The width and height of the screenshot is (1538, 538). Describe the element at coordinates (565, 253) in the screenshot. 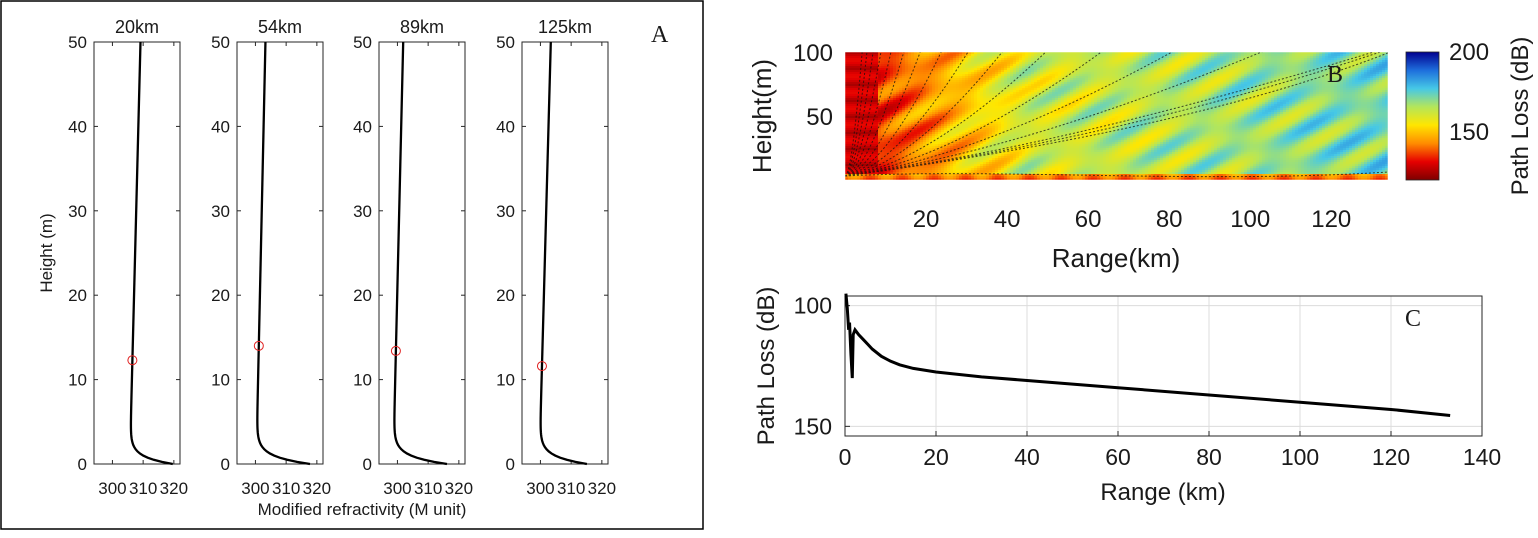

I see `axes-frame-a4` at that location.